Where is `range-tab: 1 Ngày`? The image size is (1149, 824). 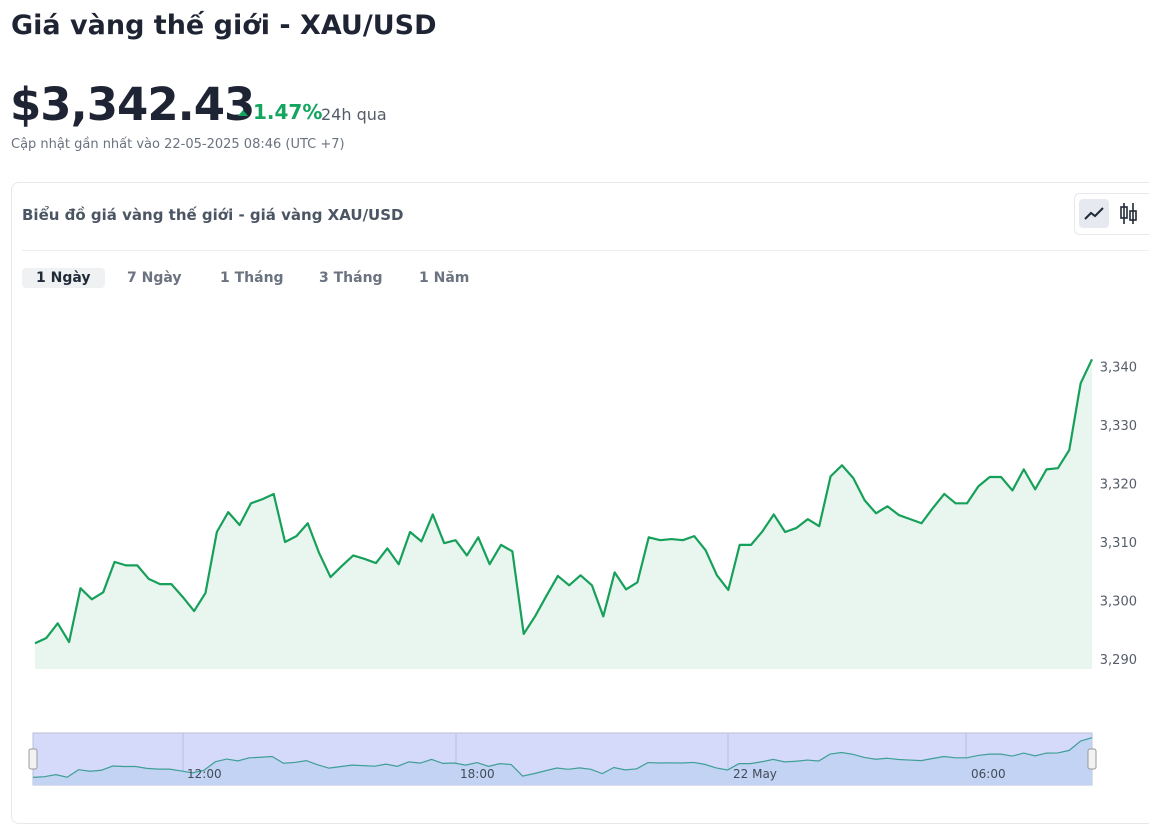 range-tab: 1 Ngày is located at coordinates (63, 278).